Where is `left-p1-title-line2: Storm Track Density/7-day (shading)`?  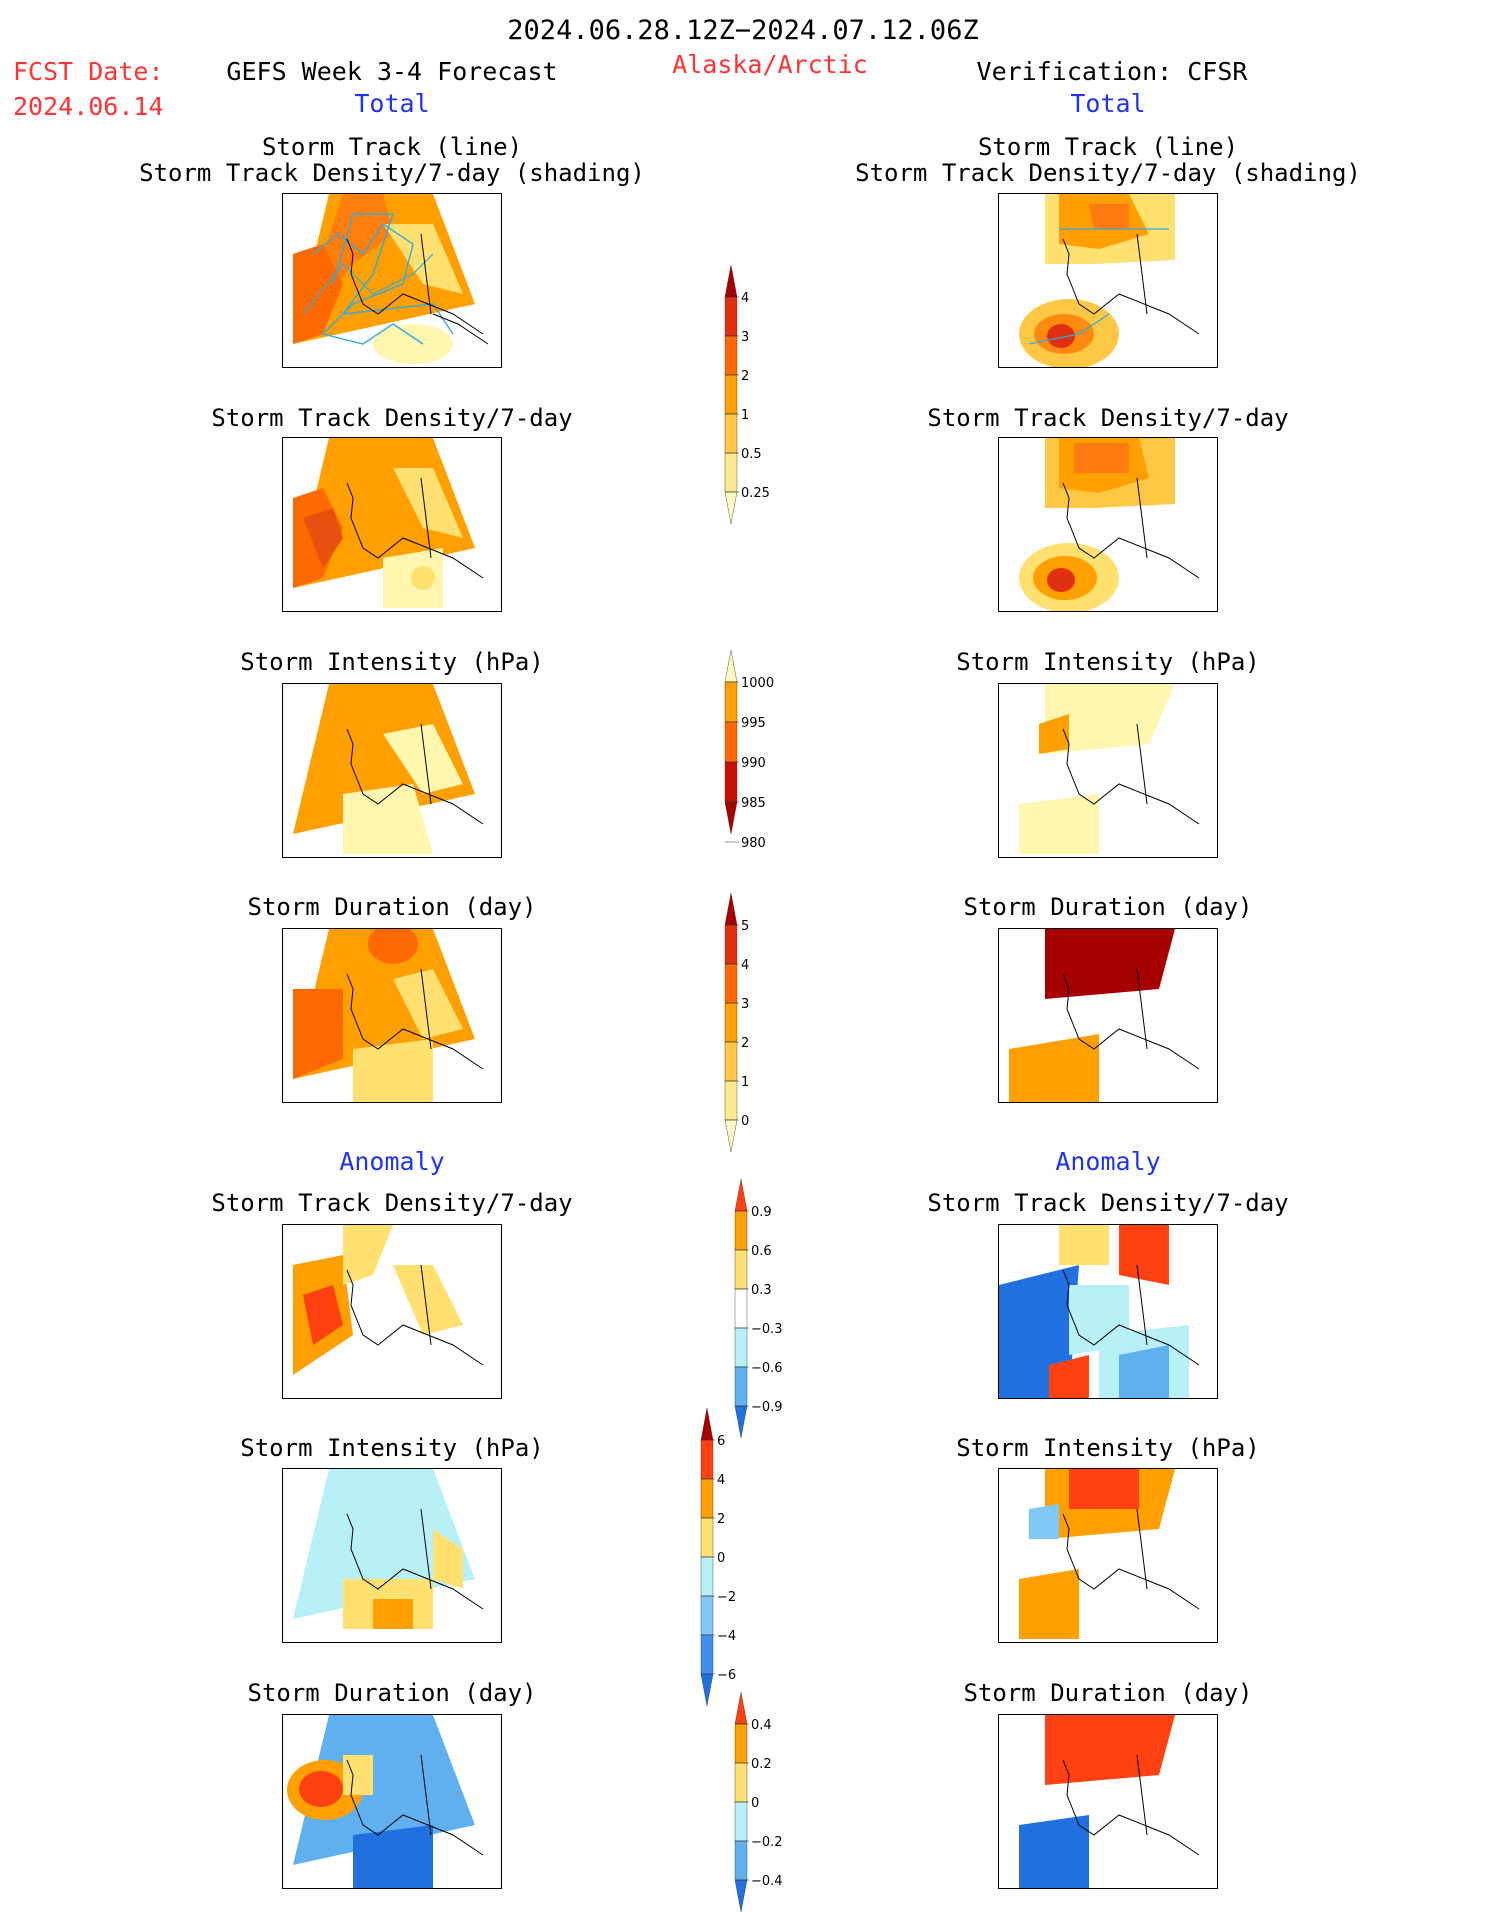 left-p1-title-line2: Storm Track Density/7-day (shading) is located at coordinates (392, 173).